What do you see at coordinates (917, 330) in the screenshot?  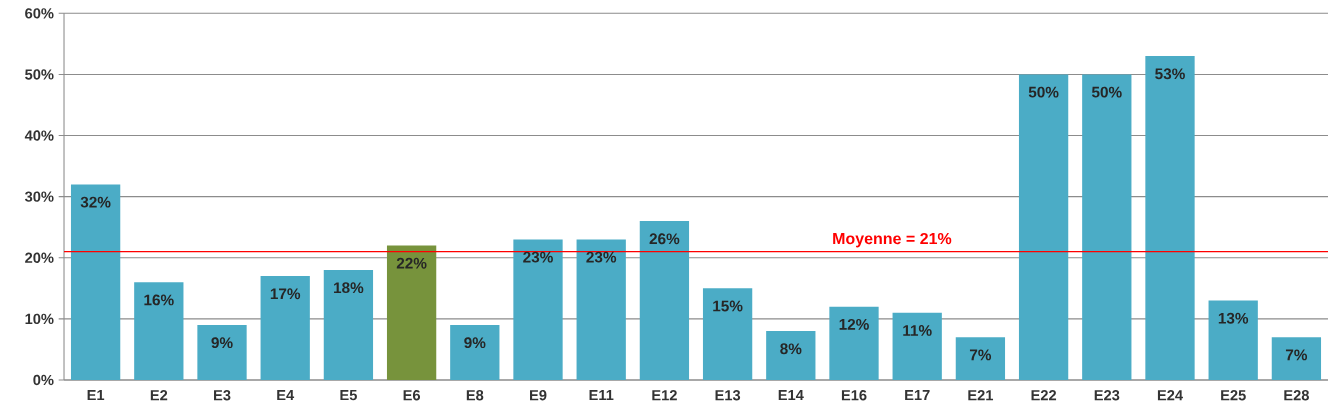 I see `data-label: 11%` at bounding box center [917, 330].